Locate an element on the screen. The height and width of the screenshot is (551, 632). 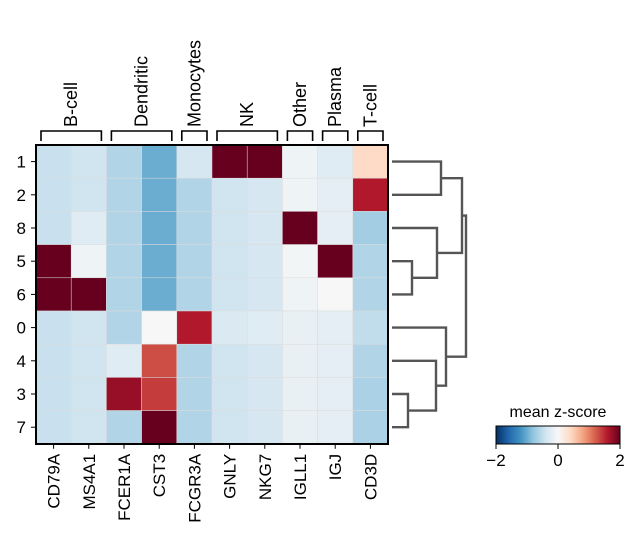
colorbar-tick-label: 2 is located at coordinates (619, 460).